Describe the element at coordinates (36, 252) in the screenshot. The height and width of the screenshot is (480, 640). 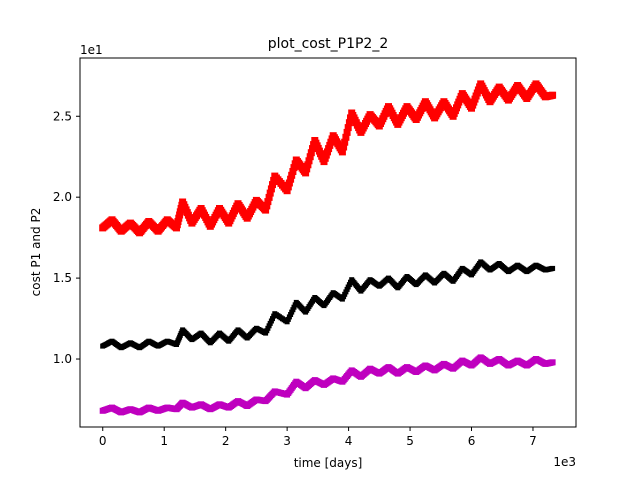
I see `y-axis-label: cost P1 and P2` at that location.